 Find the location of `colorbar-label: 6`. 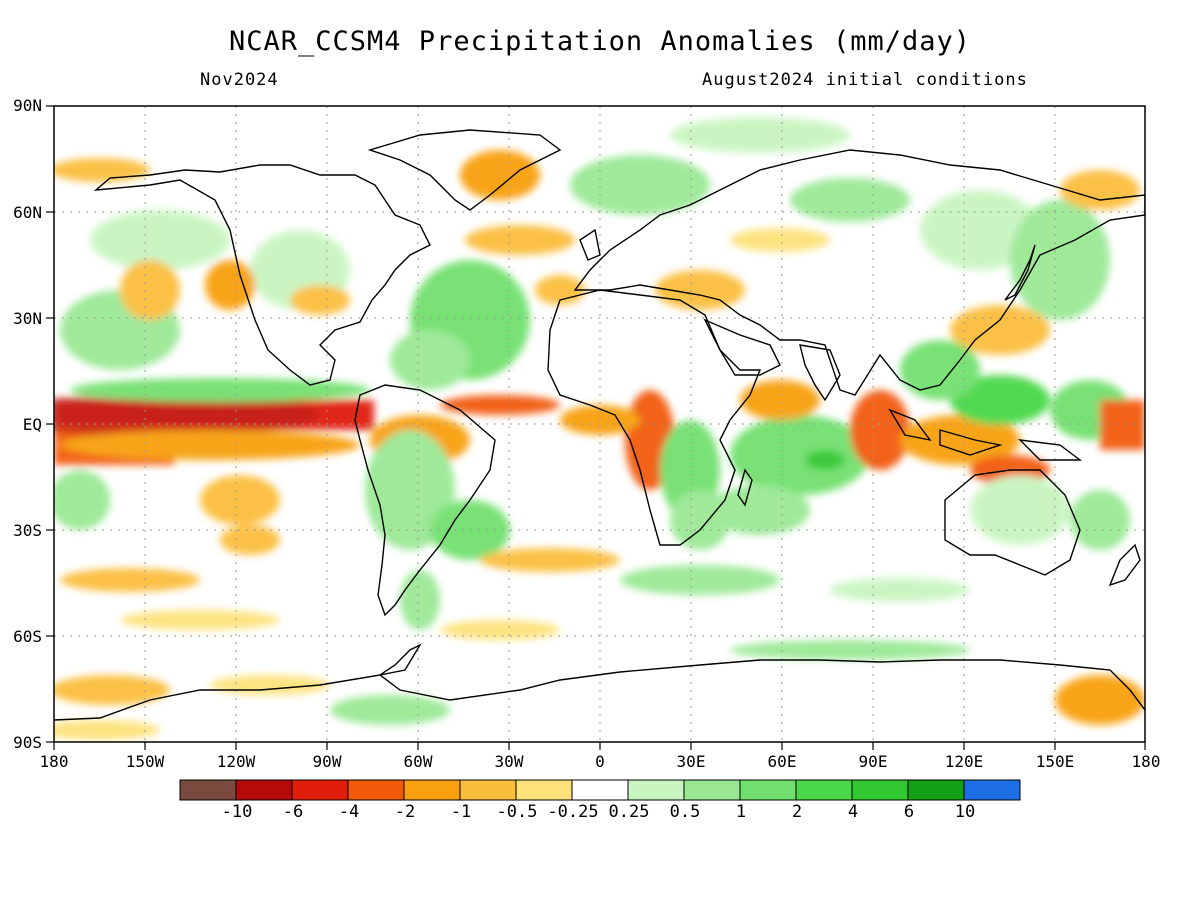

colorbar-label: 6 is located at coordinates (909, 812).